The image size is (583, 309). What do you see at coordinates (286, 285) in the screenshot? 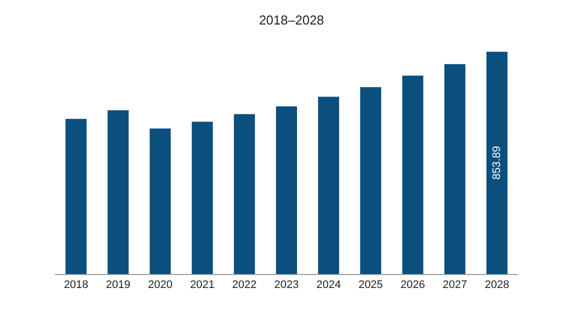
I see `x-tick-label: 2023` at bounding box center [286, 285].